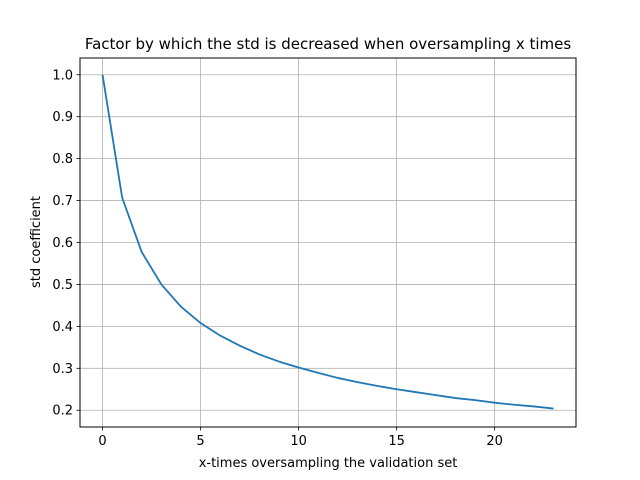 The image size is (640, 480). I want to click on x-tick-label: 10, so click(298, 441).